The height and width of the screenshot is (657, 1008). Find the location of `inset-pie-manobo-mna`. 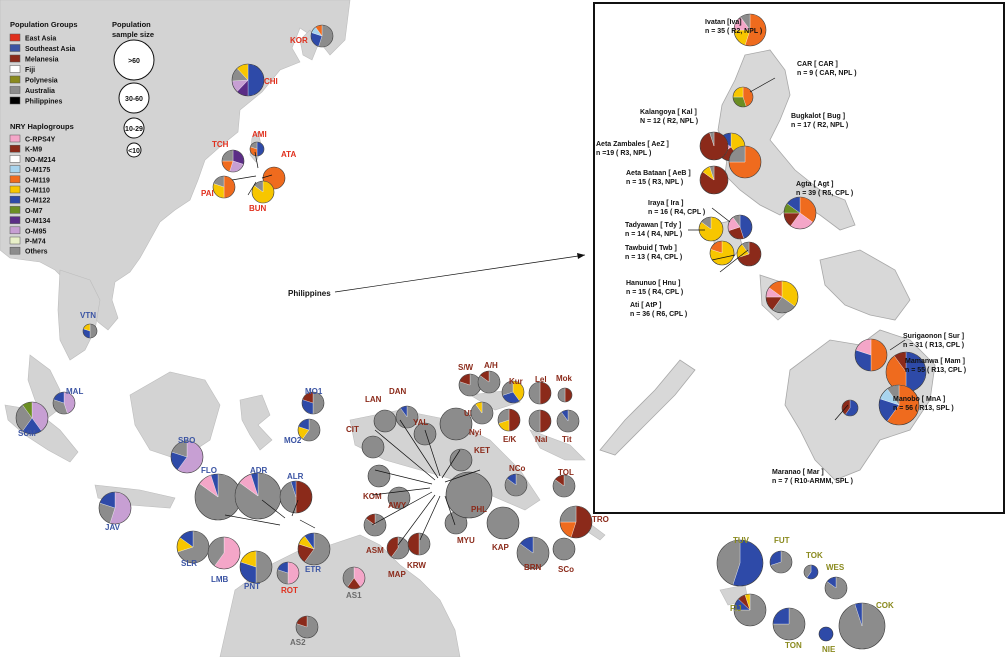

inset-pie-manobo-mna is located at coordinates (899, 405).